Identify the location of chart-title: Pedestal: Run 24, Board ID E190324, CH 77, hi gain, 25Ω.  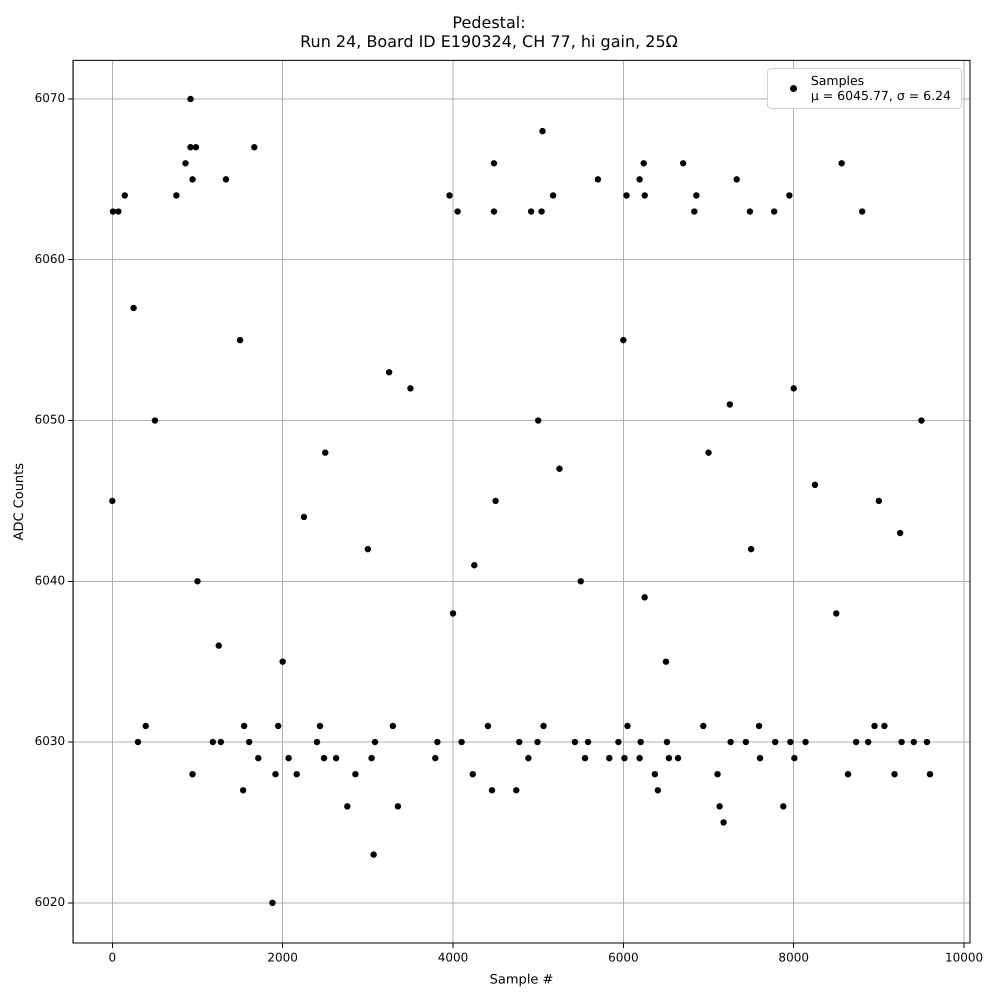
(489, 31).